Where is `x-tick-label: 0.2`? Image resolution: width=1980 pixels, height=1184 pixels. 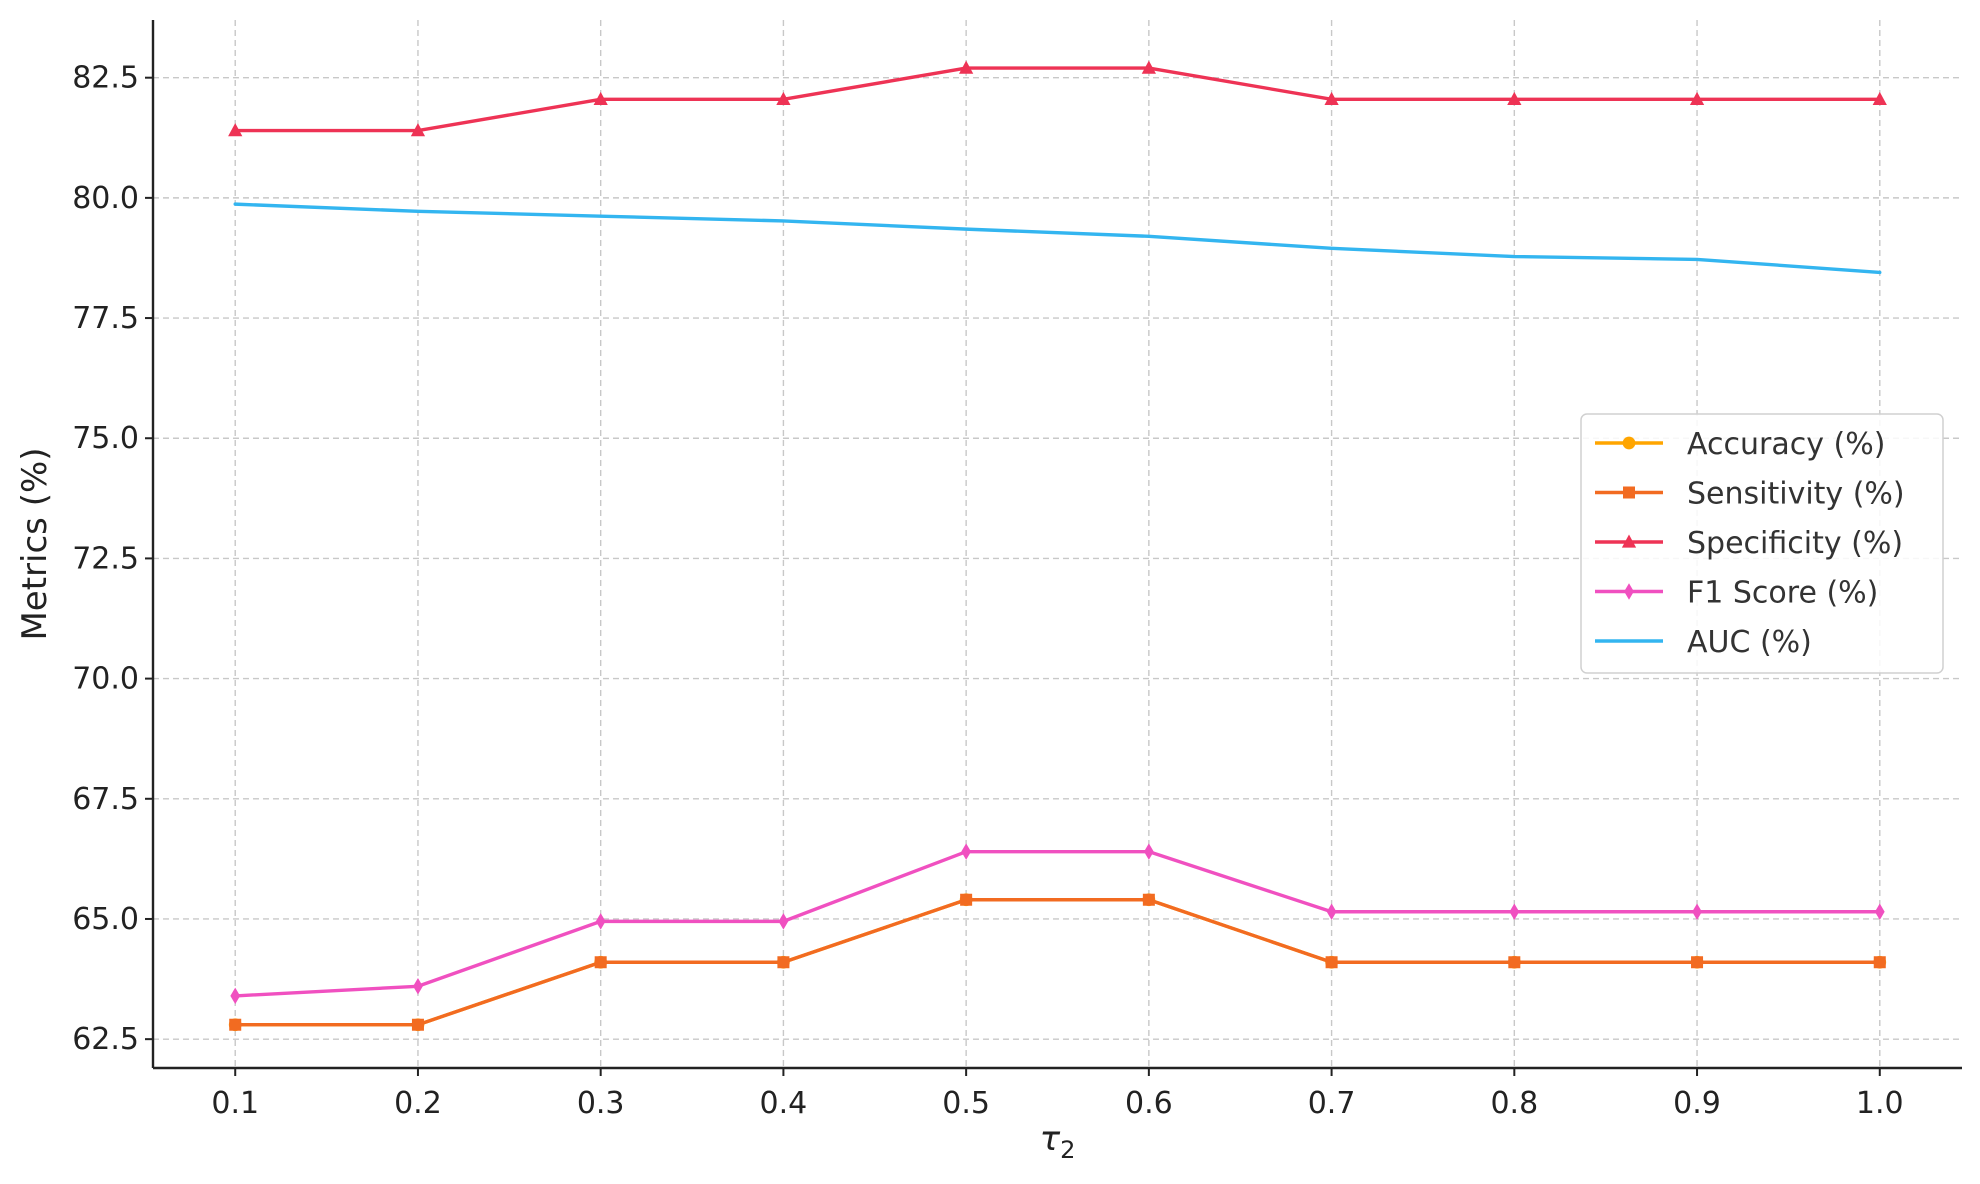
x-tick-label: 0.2 is located at coordinates (418, 1103).